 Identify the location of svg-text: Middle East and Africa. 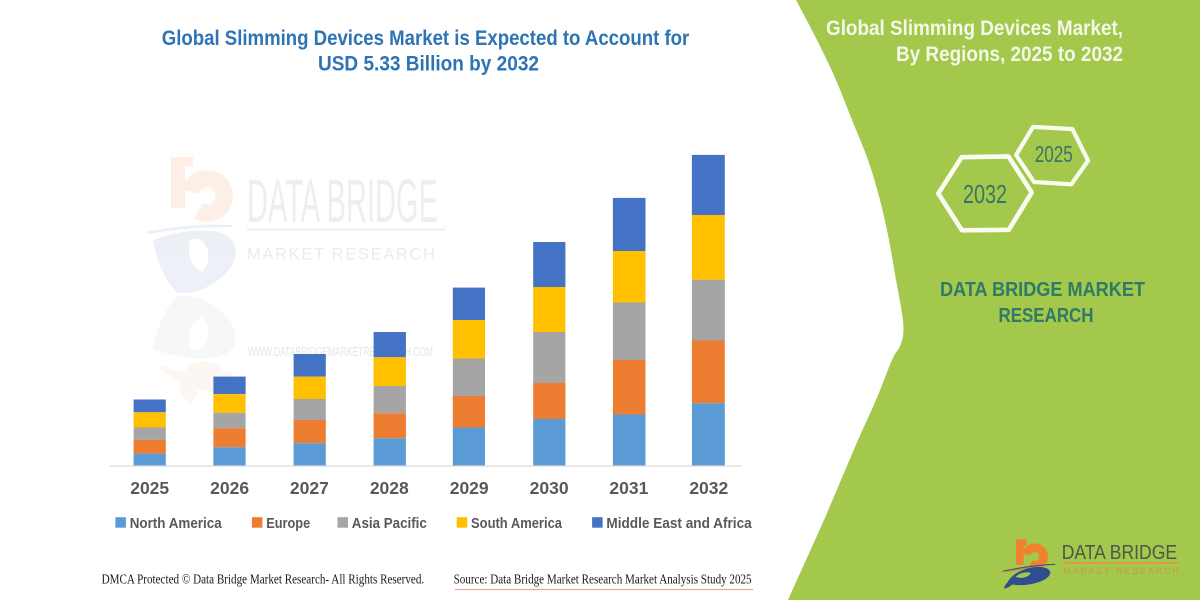
(679, 523).